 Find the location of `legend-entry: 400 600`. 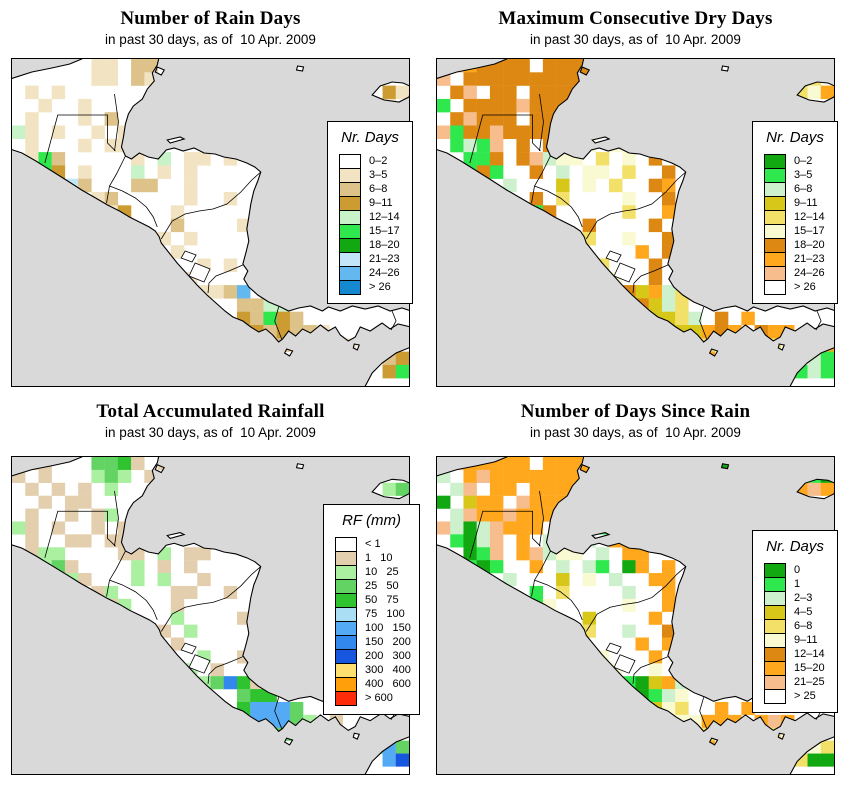

legend-entry: 400 600 is located at coordinates (377, 684).